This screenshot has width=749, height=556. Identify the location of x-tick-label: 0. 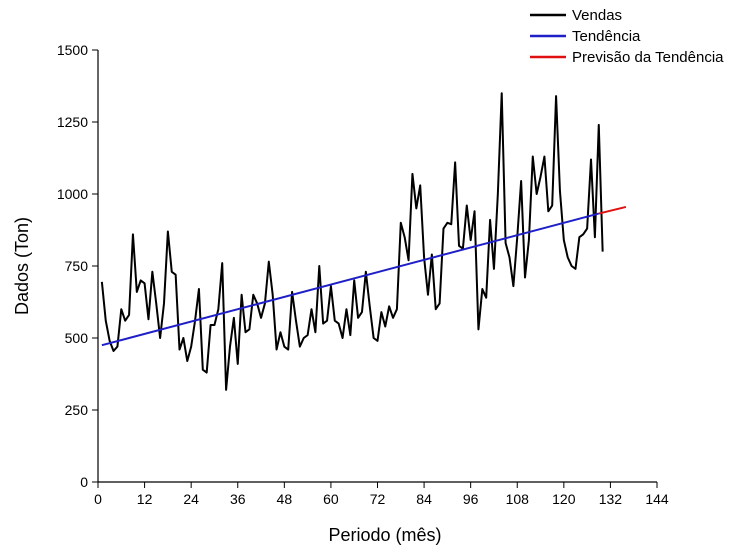
(98, 499).